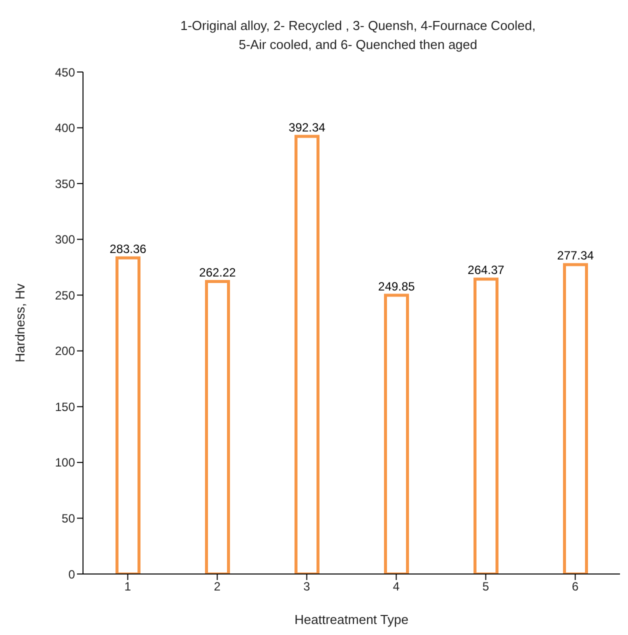  What do you see at coordinates (65, 128) in the screenshot?
I see `y-tick-label: 400` at bounding box center [65, 128].